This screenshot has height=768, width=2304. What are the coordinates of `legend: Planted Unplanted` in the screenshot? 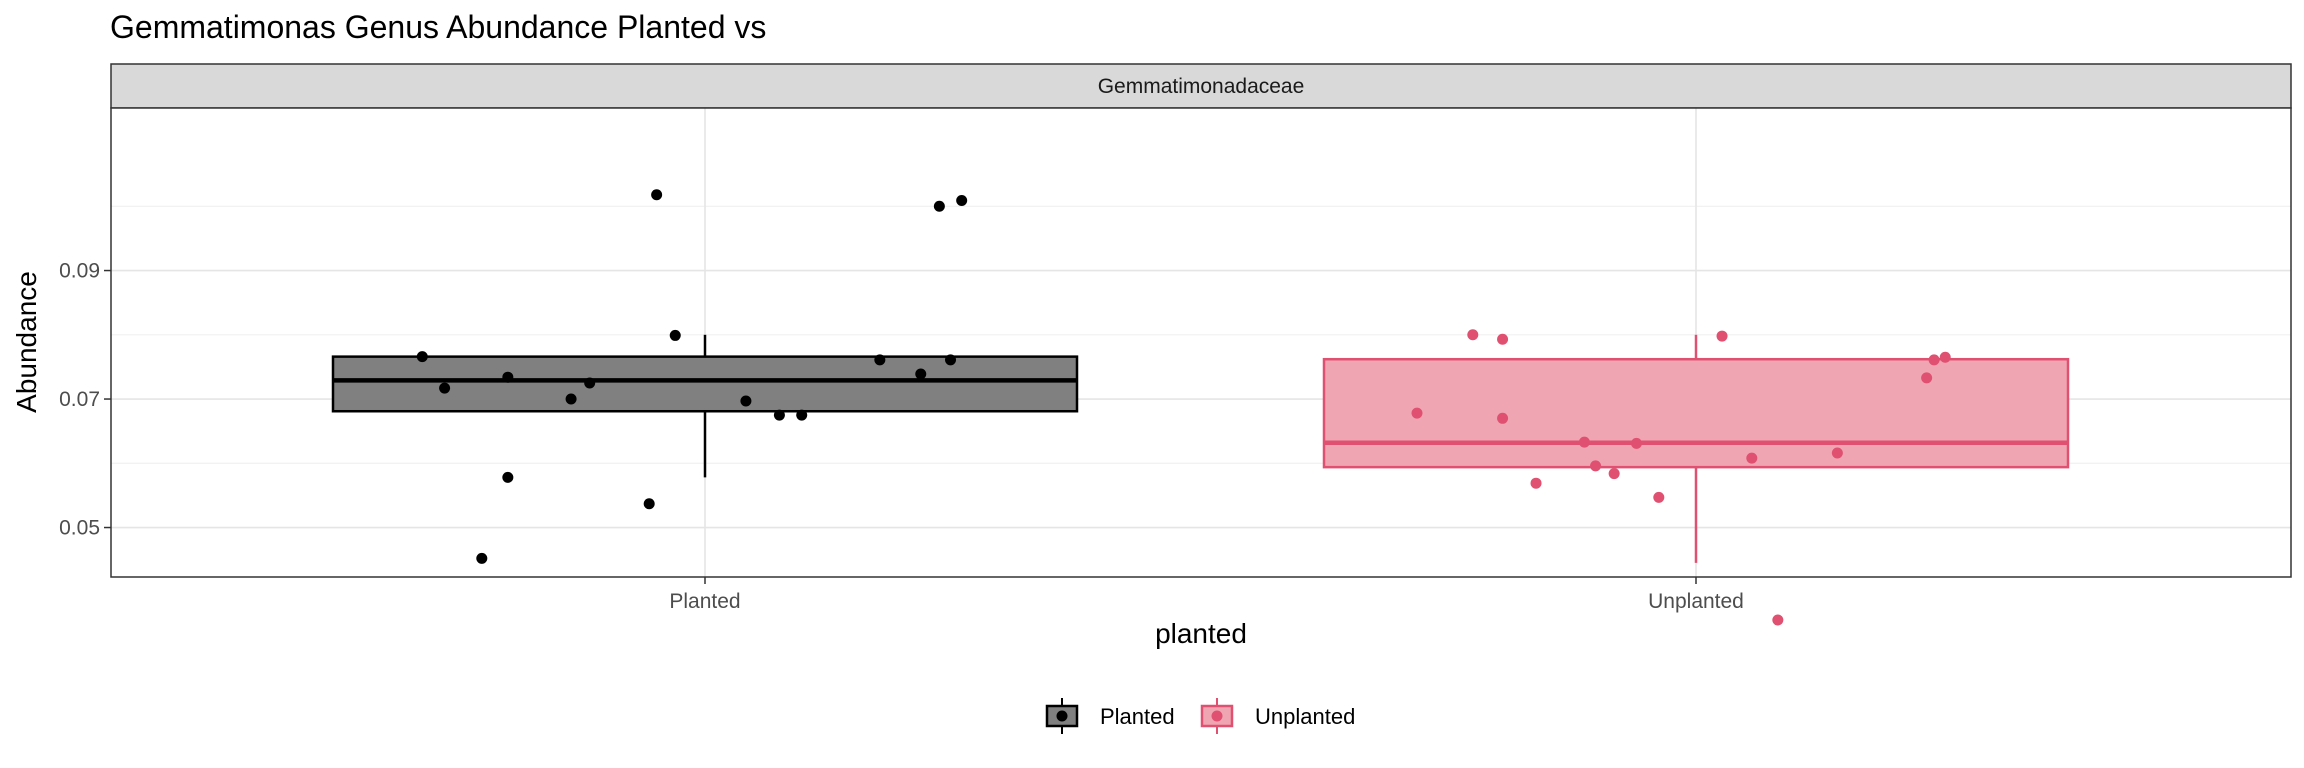 It's located at (1200, 716).